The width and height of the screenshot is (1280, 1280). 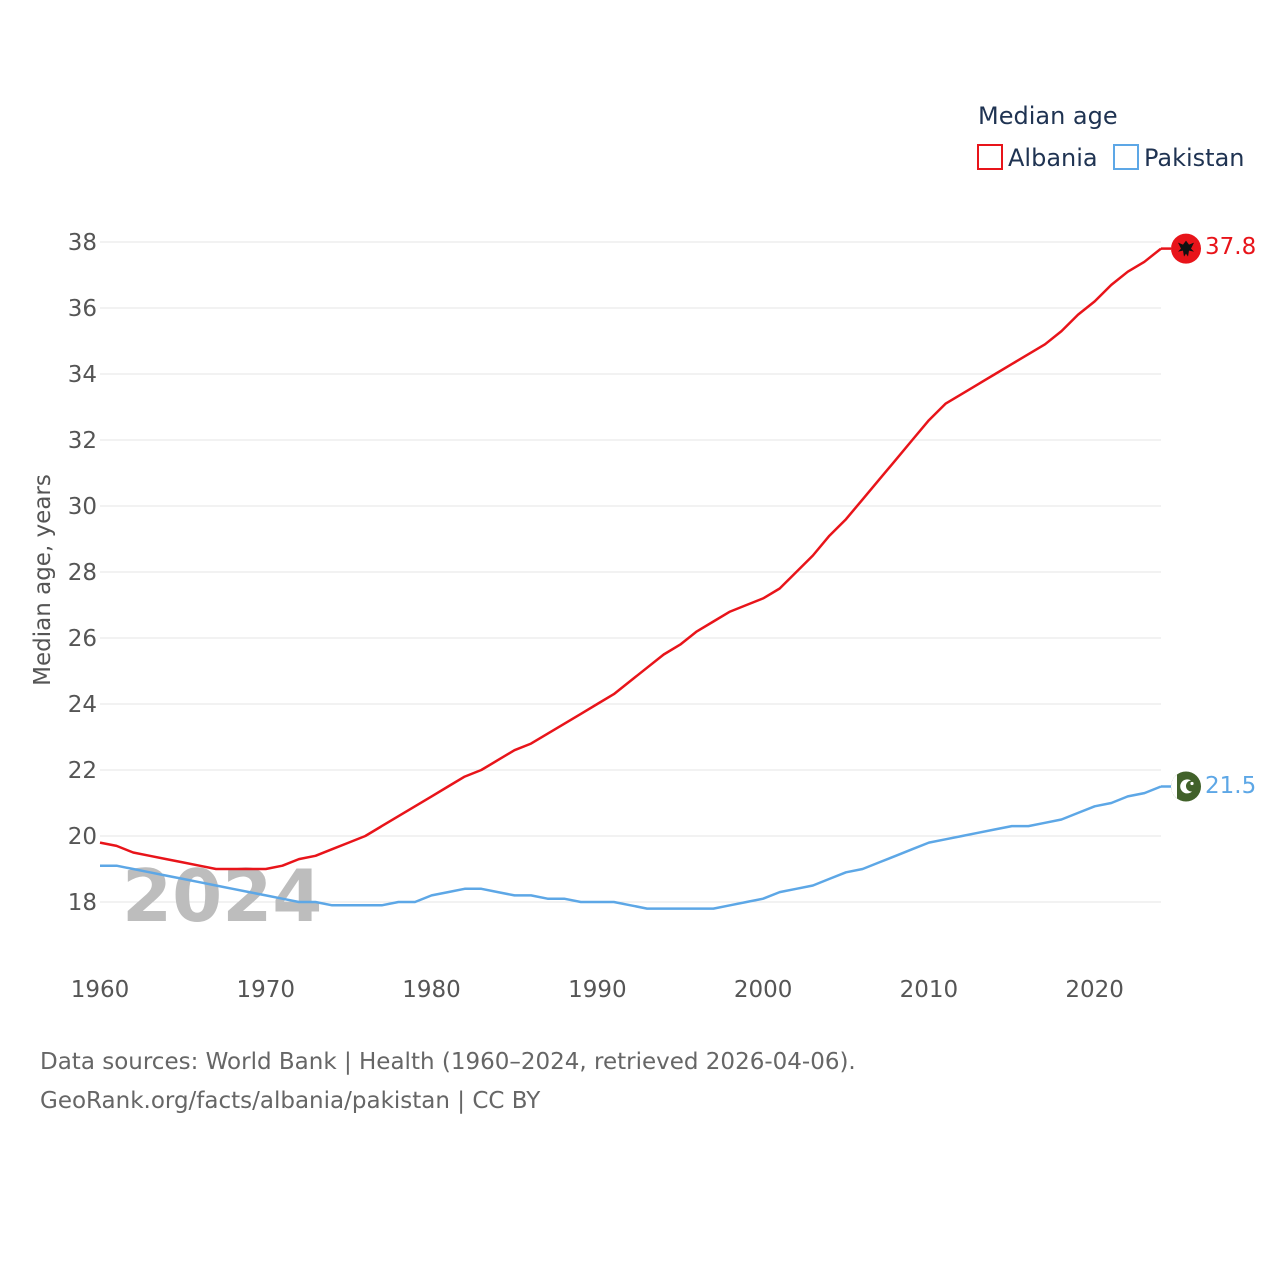 What do you see at coordinates (82, 309) in the screenshot?
I see `y-tick-label: 36` at bounding box center [82, 309].